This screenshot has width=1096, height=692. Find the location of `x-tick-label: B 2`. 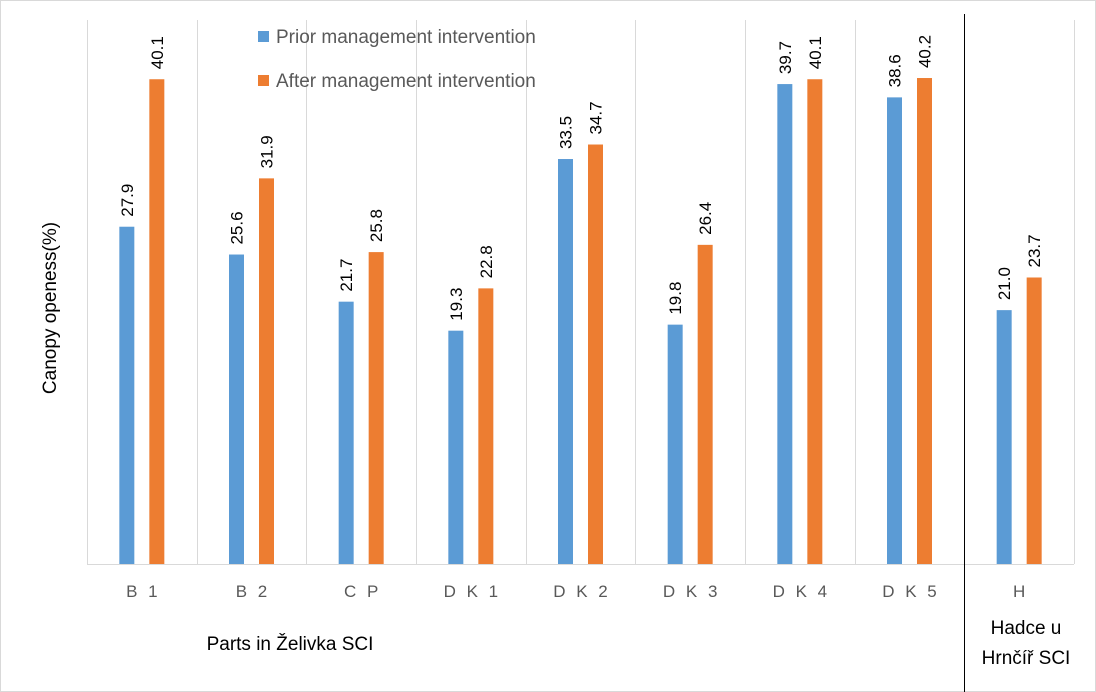

x-tick-label: B 2 is located at coordinates (253, 591).